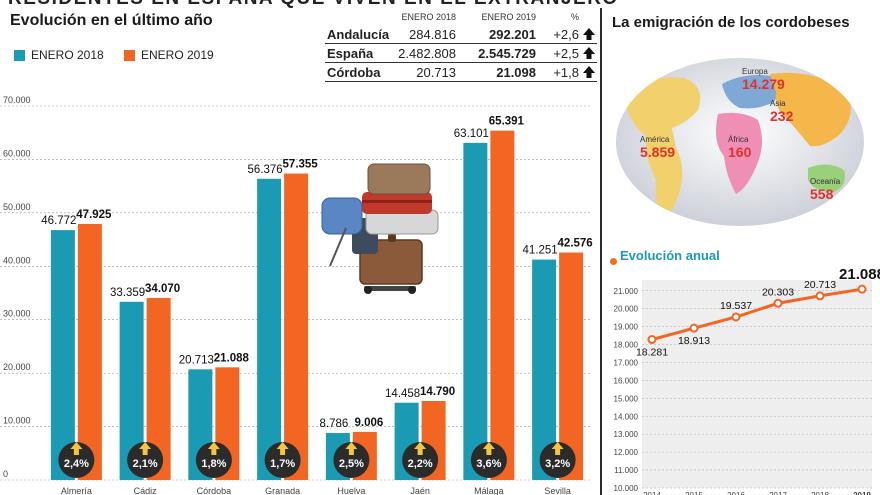  What do you see at coordinates (825, 181) in the screenshot?
I see `map-region-name: Oceanía` at bounding box center [825, 181].